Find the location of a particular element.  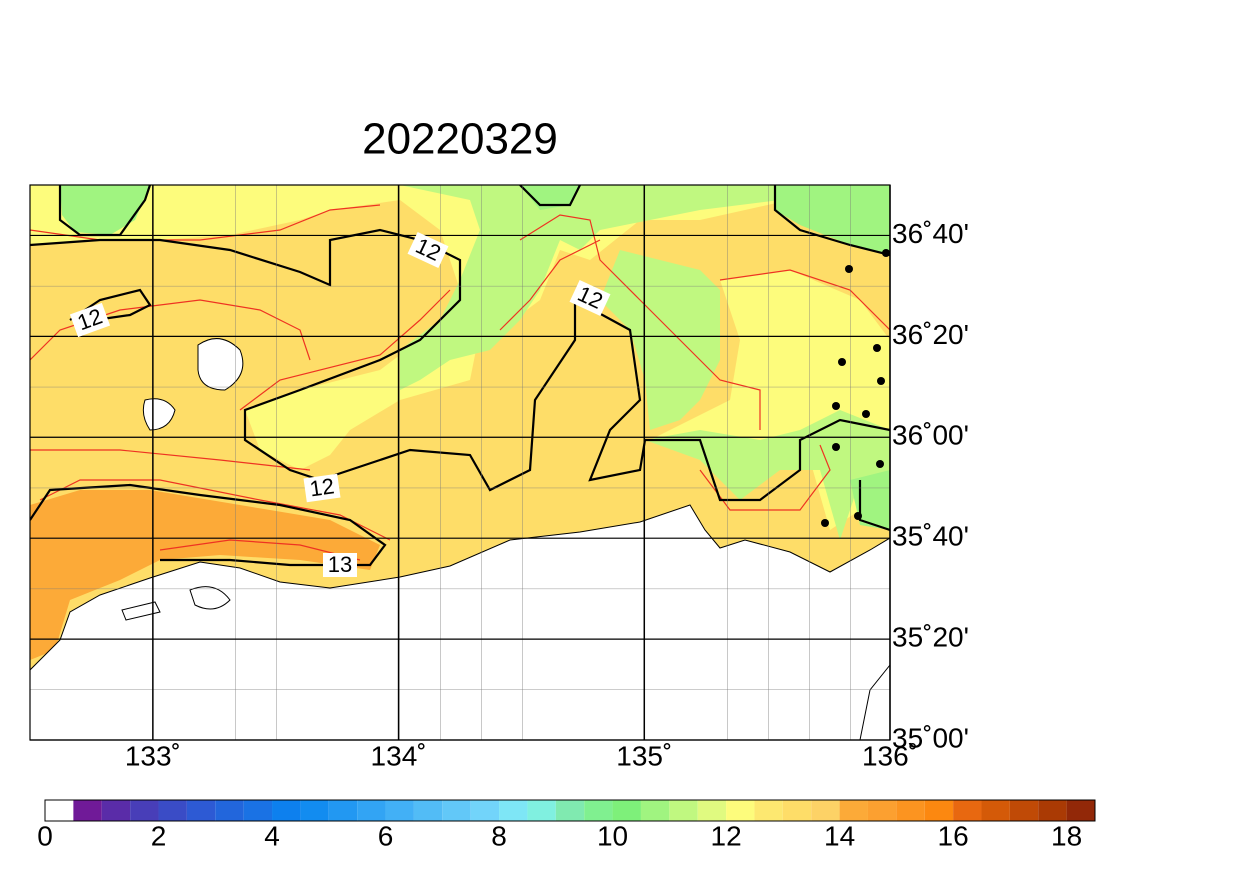

contour-label: 13 is located at coordinates (340, 564).